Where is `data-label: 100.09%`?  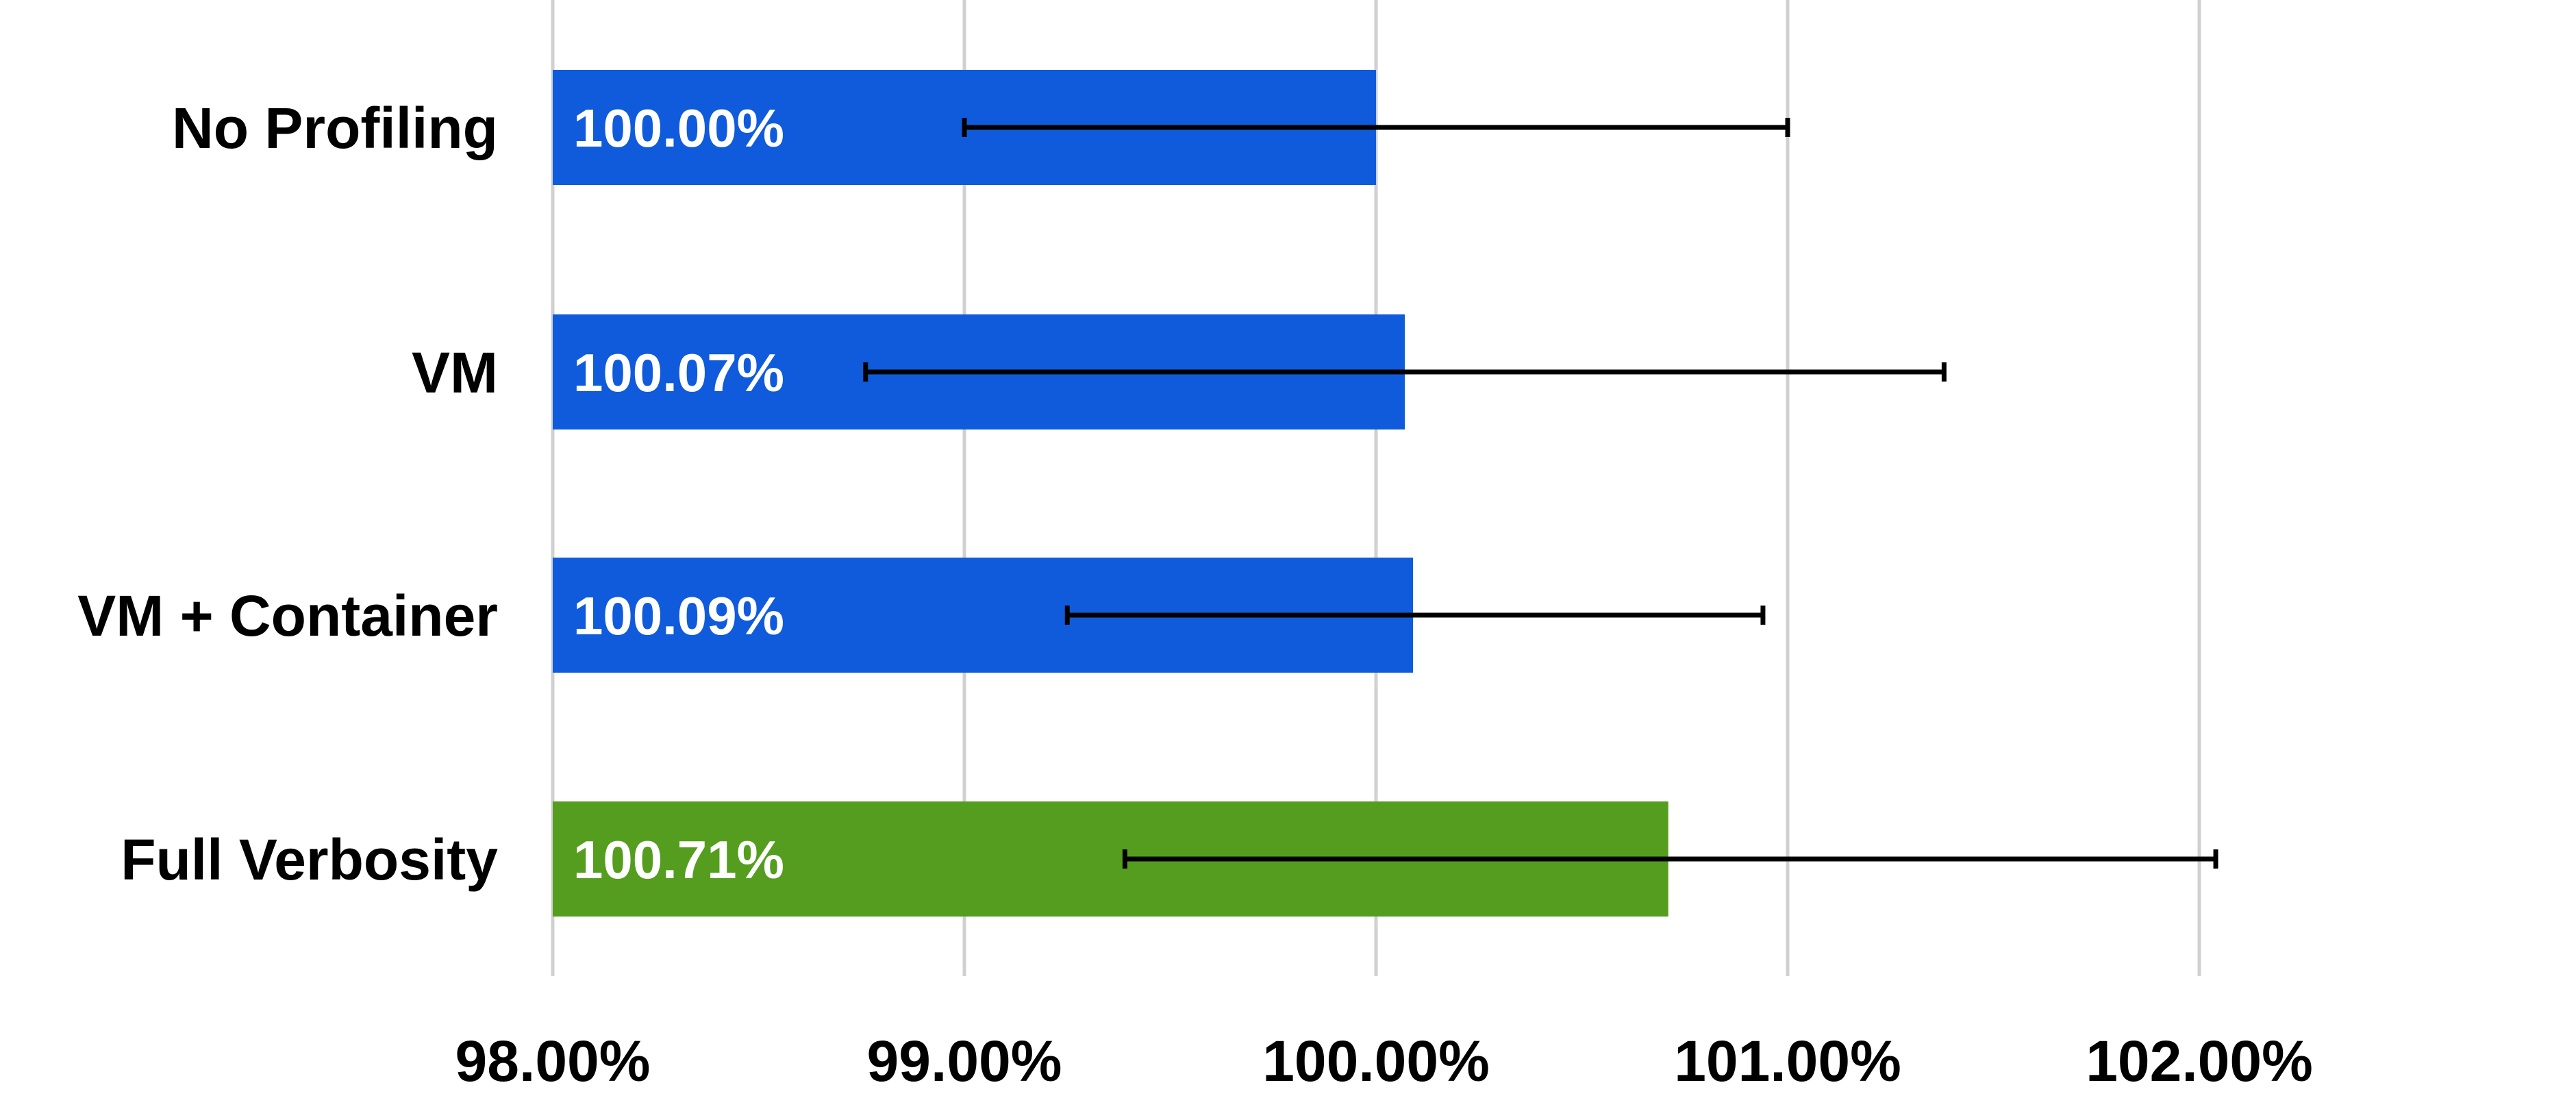 data-label: 100.09% is located at coordinates (678, 616).